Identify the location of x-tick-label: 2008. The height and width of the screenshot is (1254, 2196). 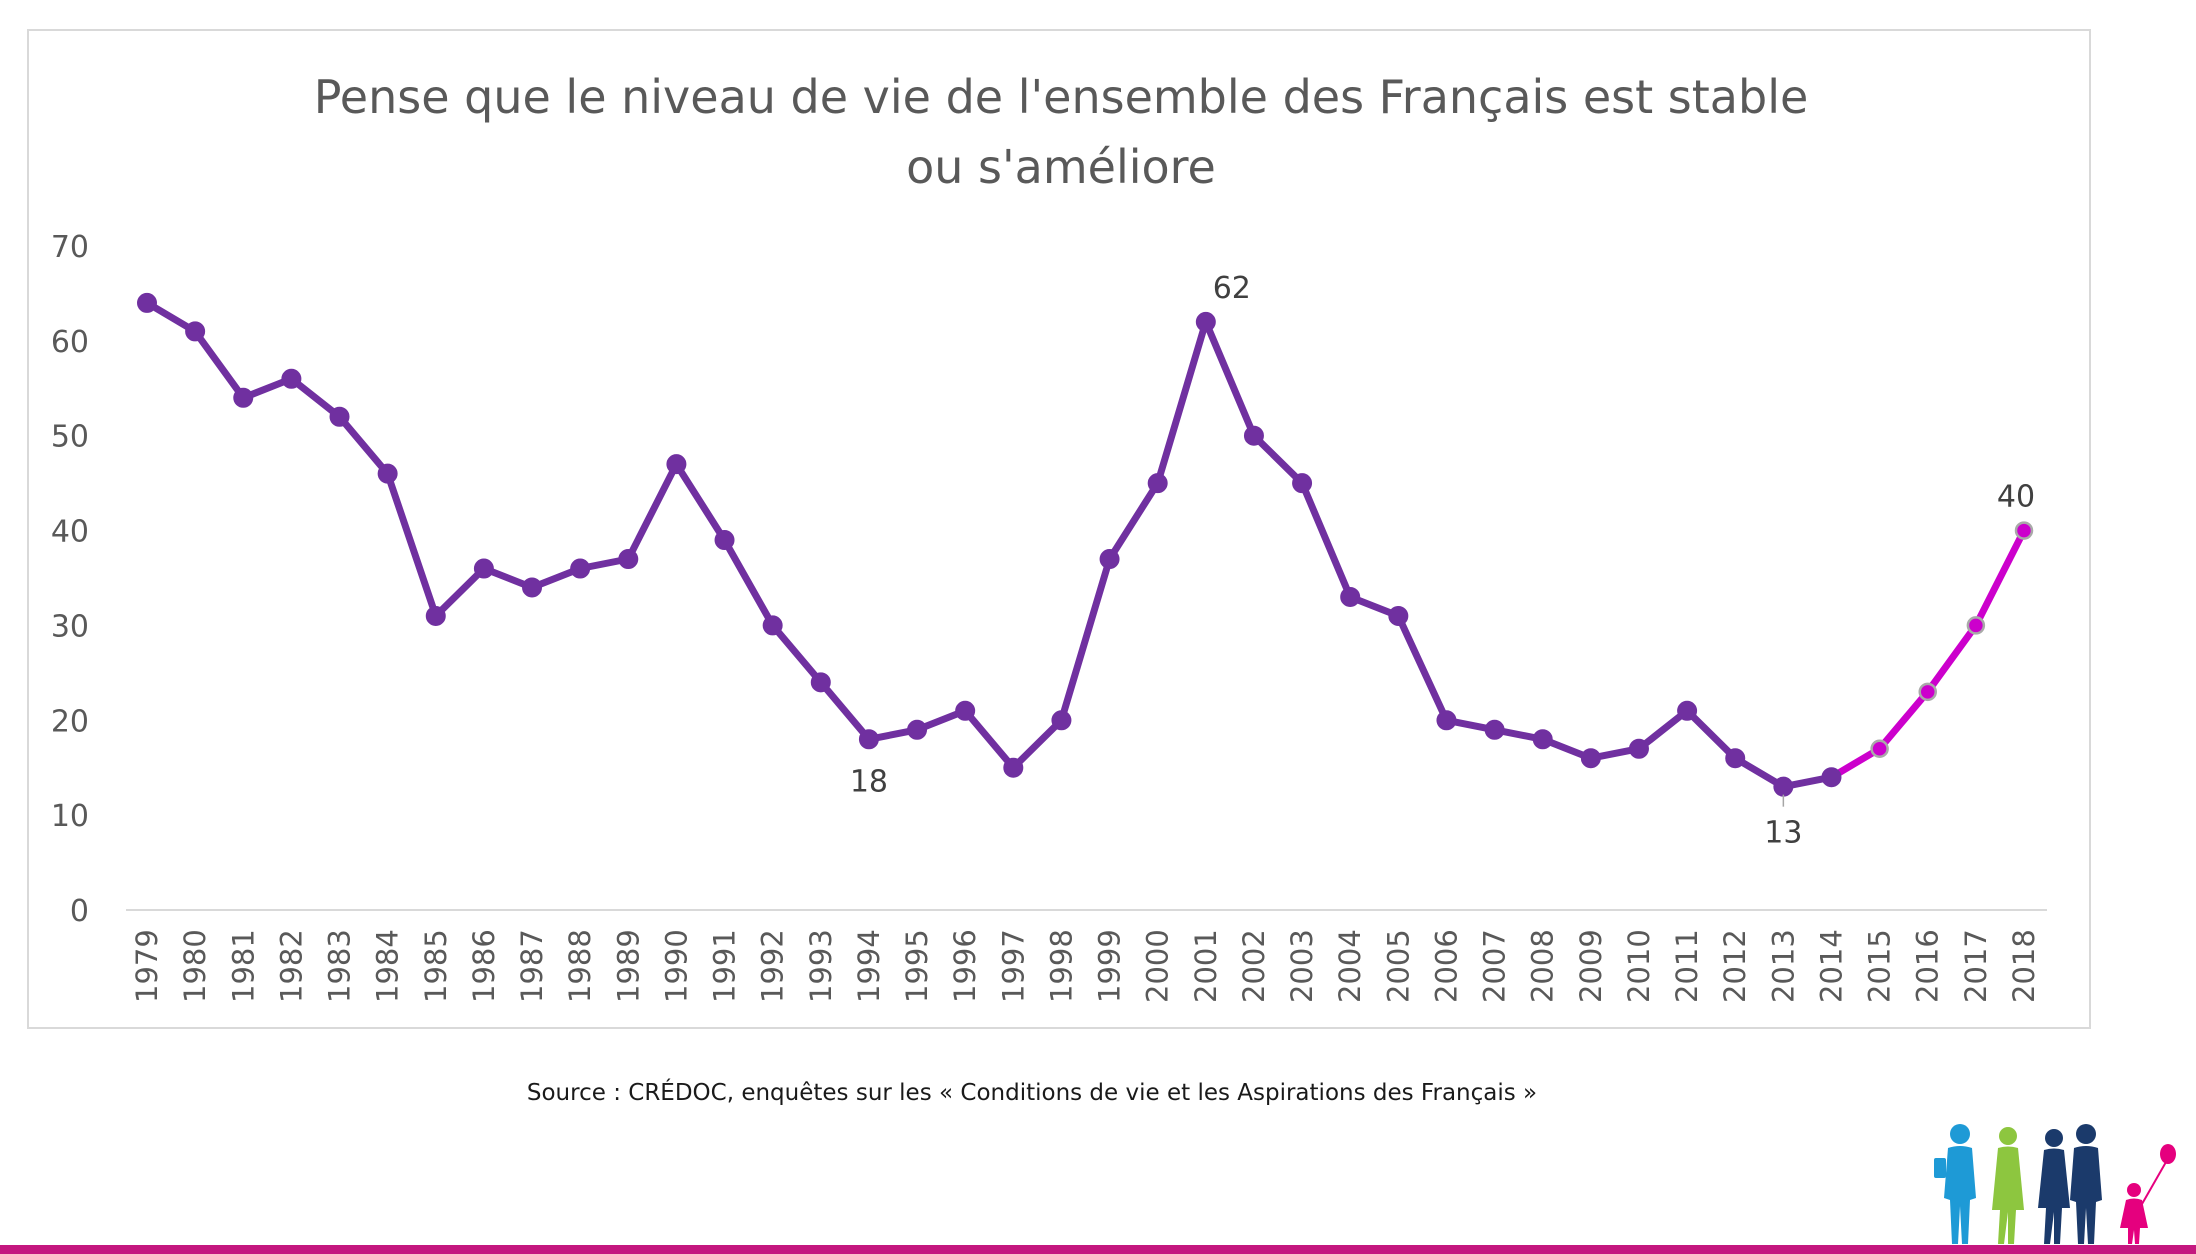
(1543, 966).